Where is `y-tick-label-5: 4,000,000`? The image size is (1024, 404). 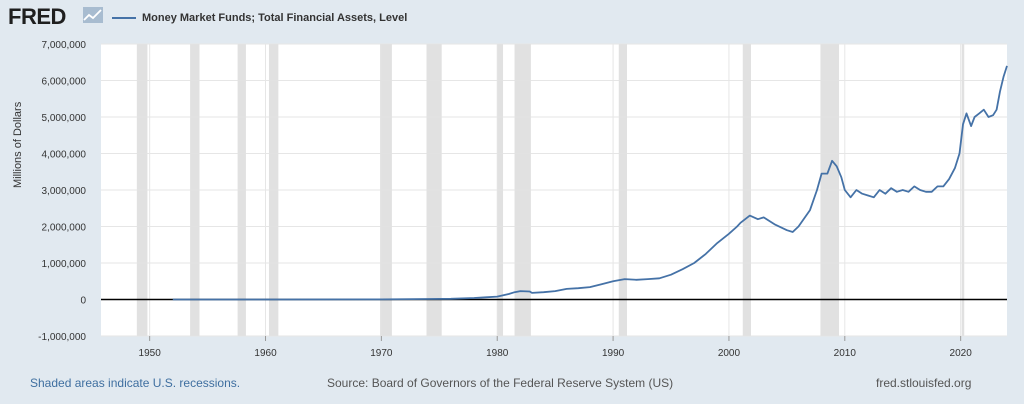 y-tick-label-5: 4,000,000 is located at coordinates (64, 155).